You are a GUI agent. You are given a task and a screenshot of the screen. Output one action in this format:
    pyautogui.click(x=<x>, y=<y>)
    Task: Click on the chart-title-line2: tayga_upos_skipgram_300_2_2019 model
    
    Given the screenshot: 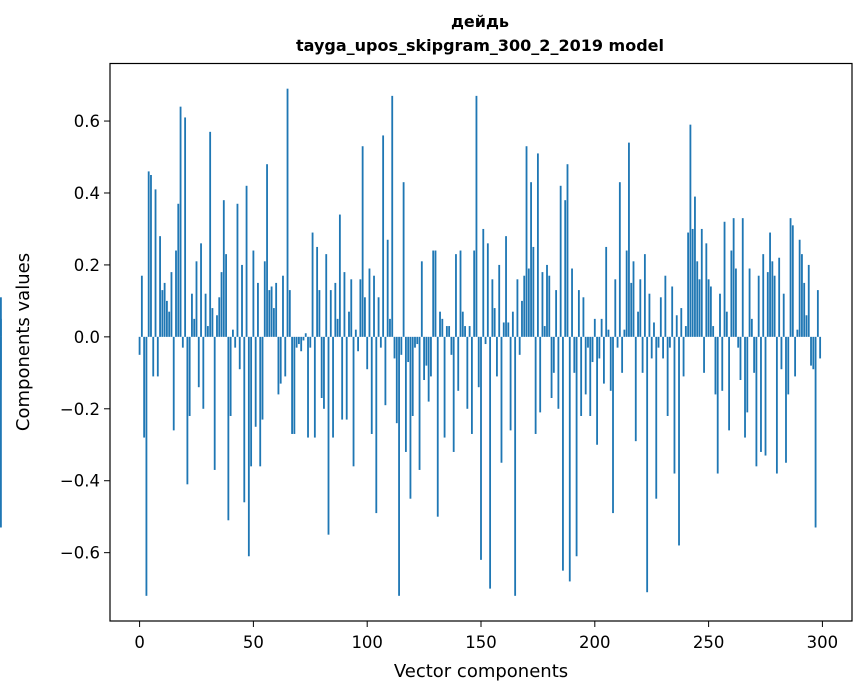 What is the action you would take?
    pyautogui.click(x=480, y=45)
    